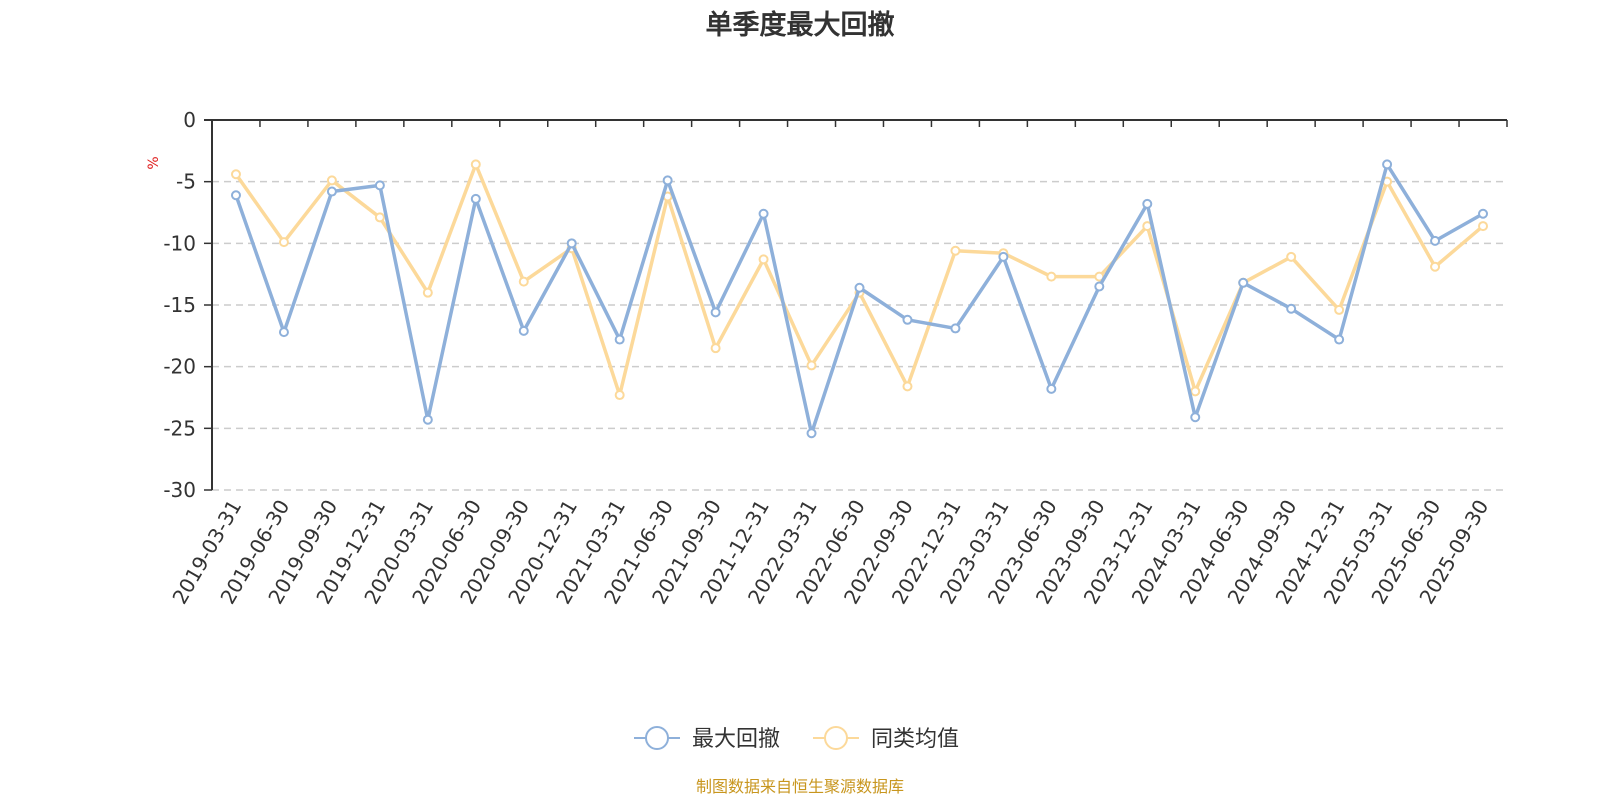 This screenshot has width=1600, height=800. I want to click on chart-title: 单季度最大回撤, so click(800, 25).